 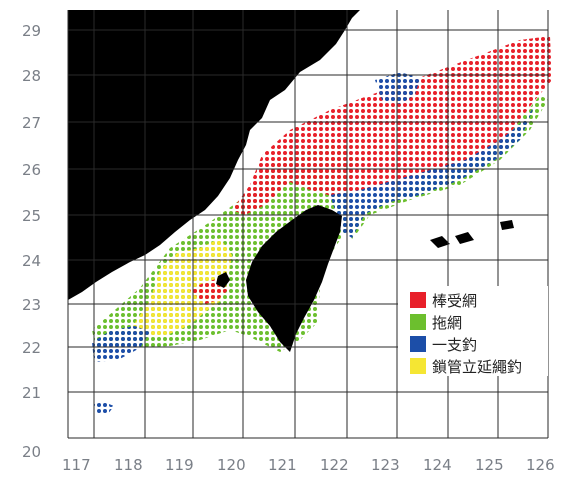 What do you see at coordinates (31, 76) in the screenshot?
I see `y-tick-label: 28` at bounding box center [31, 76].